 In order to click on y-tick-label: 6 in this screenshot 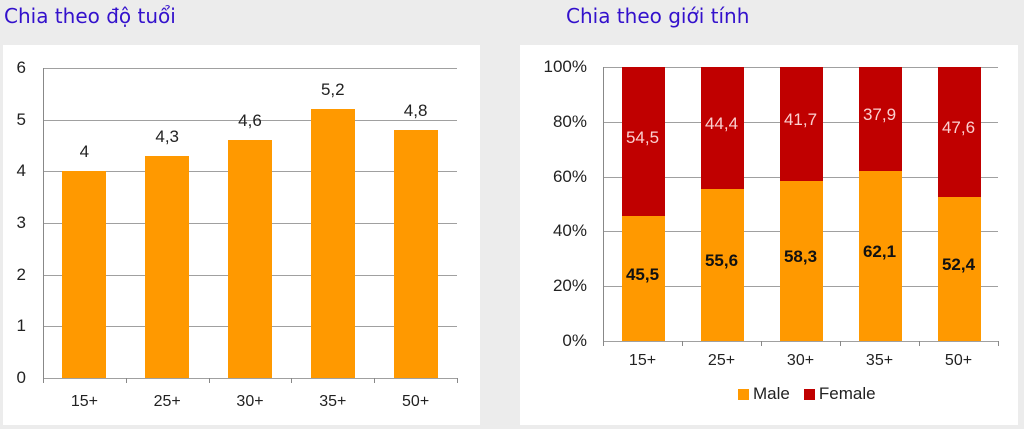, I will do `click(21, 67)`.